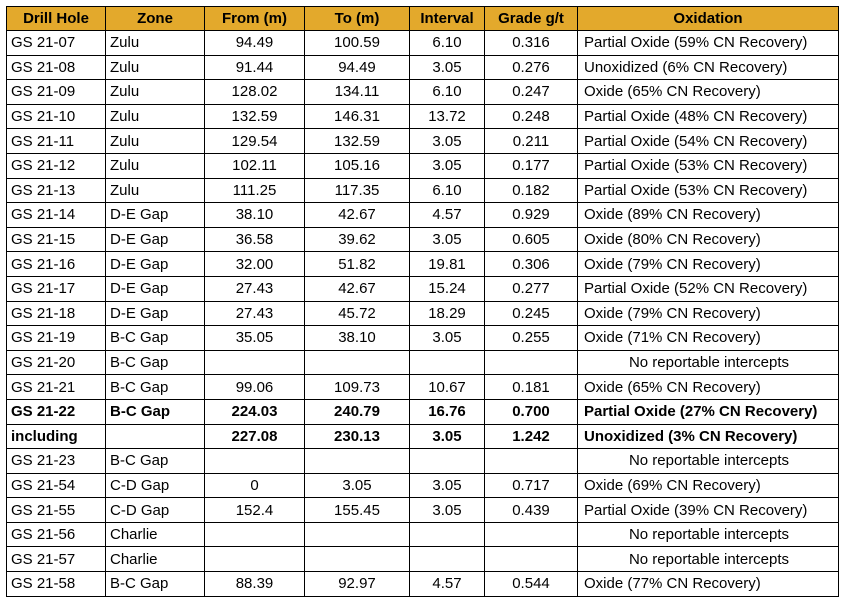 This screenshot has height=603, width=844. I want to click on drill-hole-cell: GS 21-16, so click(56, 264).